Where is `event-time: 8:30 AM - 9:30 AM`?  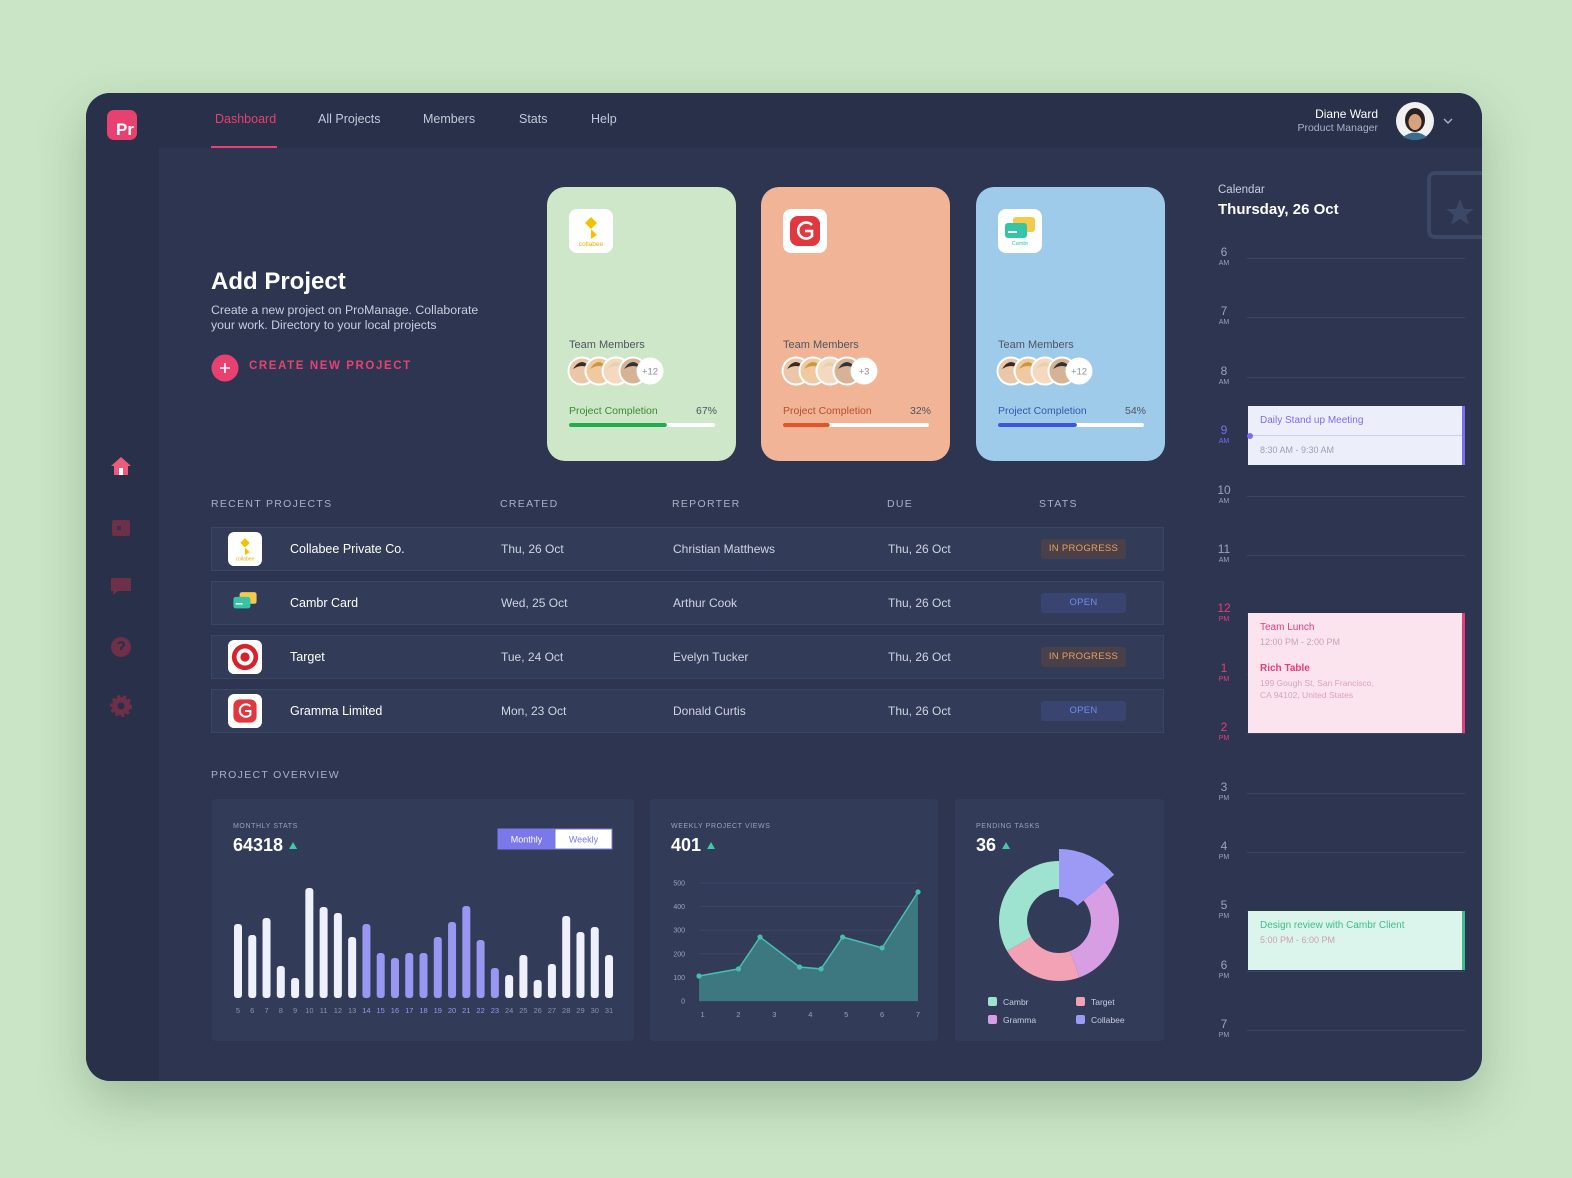
event-time: 8:30 AM - 9:30 AM is located at coordinates (1297, 450).